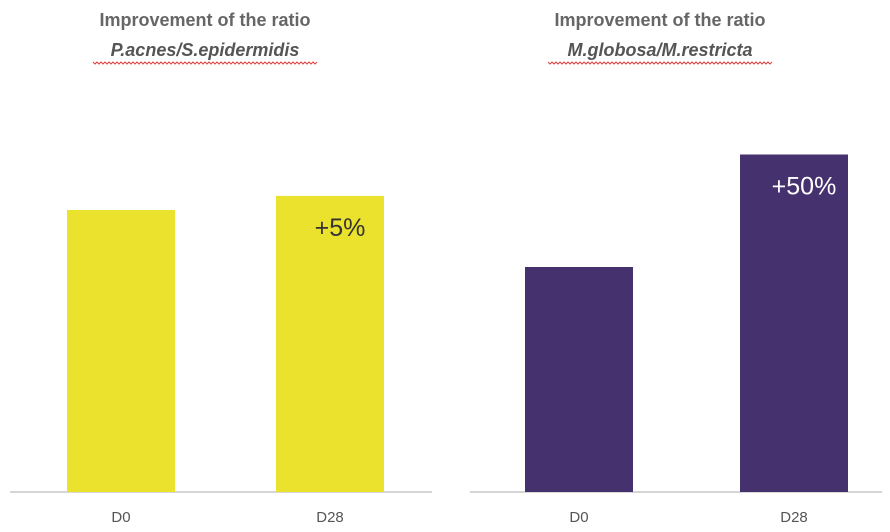 The image size is (890, 532). Describe the element at coordinates (340, 228) in the screenshot. I see `data-label: +5%` at that location.